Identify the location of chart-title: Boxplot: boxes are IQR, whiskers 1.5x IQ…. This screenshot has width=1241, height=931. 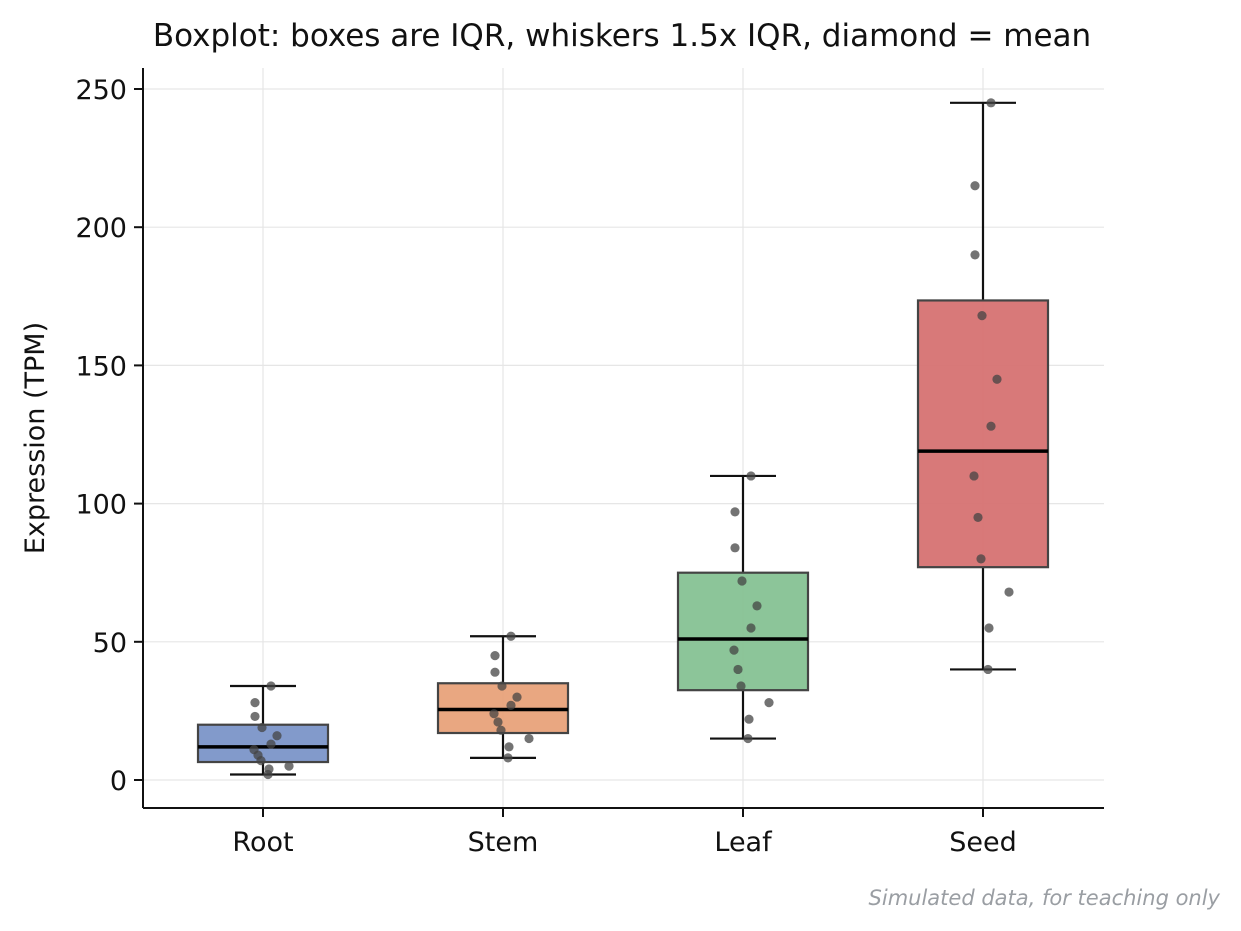
(622, 36).